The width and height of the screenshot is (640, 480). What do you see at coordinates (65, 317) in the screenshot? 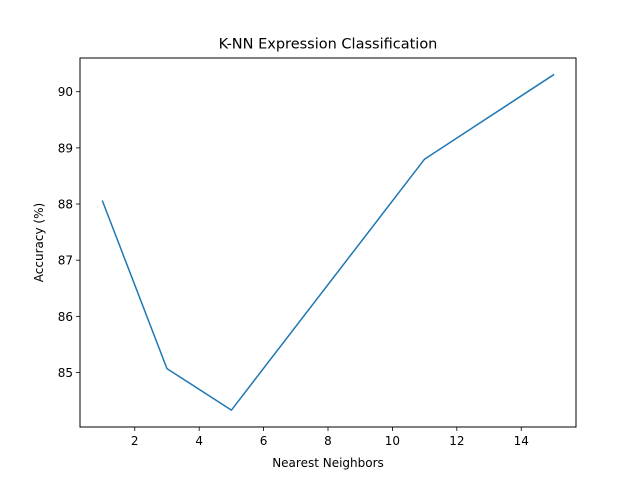
I see `y-tick-label: 86` at bounding box center [65, 317].